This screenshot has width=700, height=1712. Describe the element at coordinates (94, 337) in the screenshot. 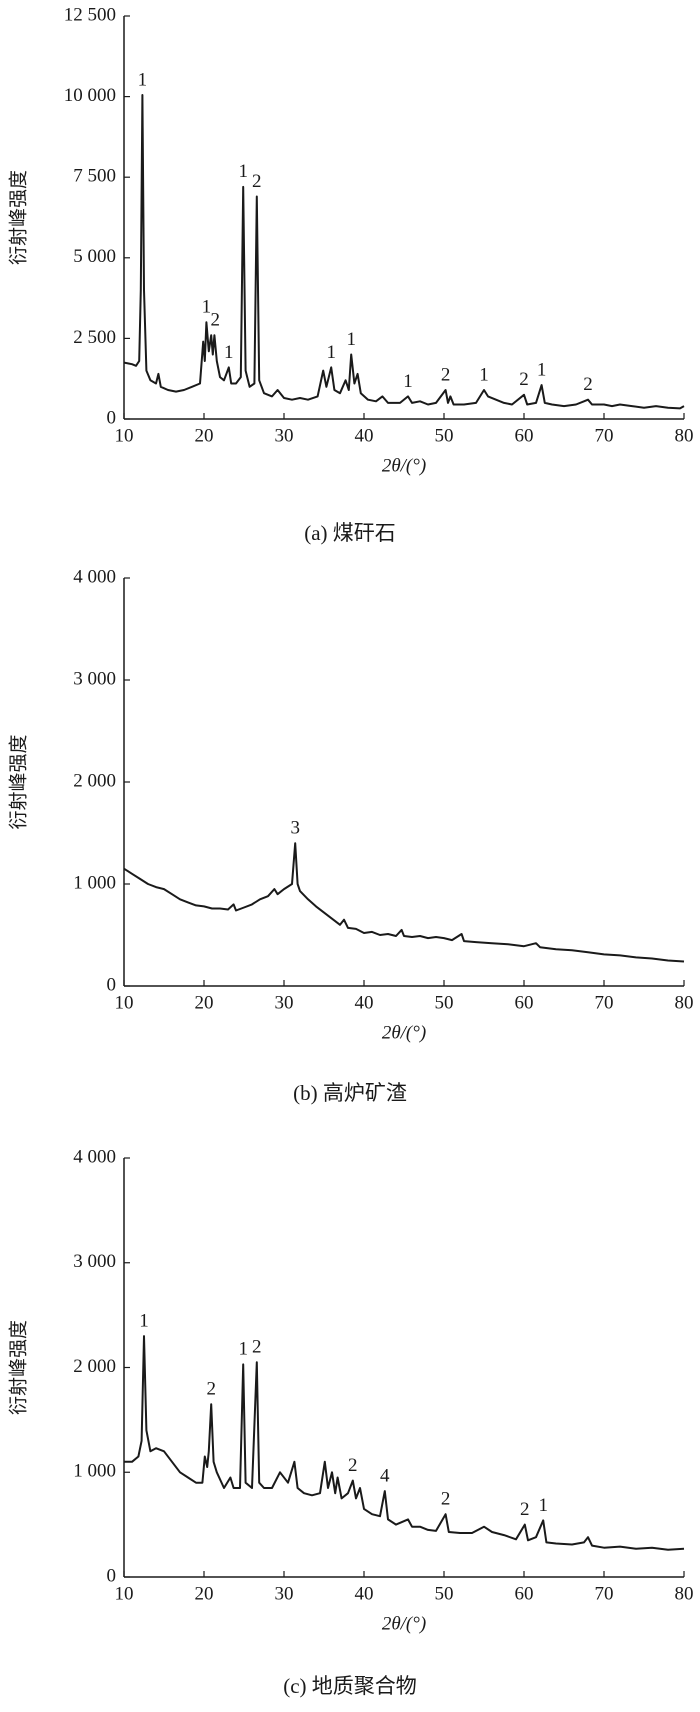

I see `y-tick-label: 2 500` at that location.